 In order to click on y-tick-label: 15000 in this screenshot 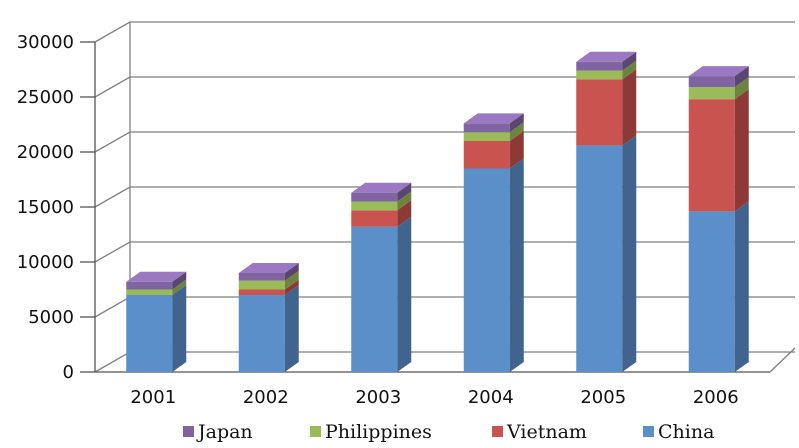, I will do `click(45, 207)`.